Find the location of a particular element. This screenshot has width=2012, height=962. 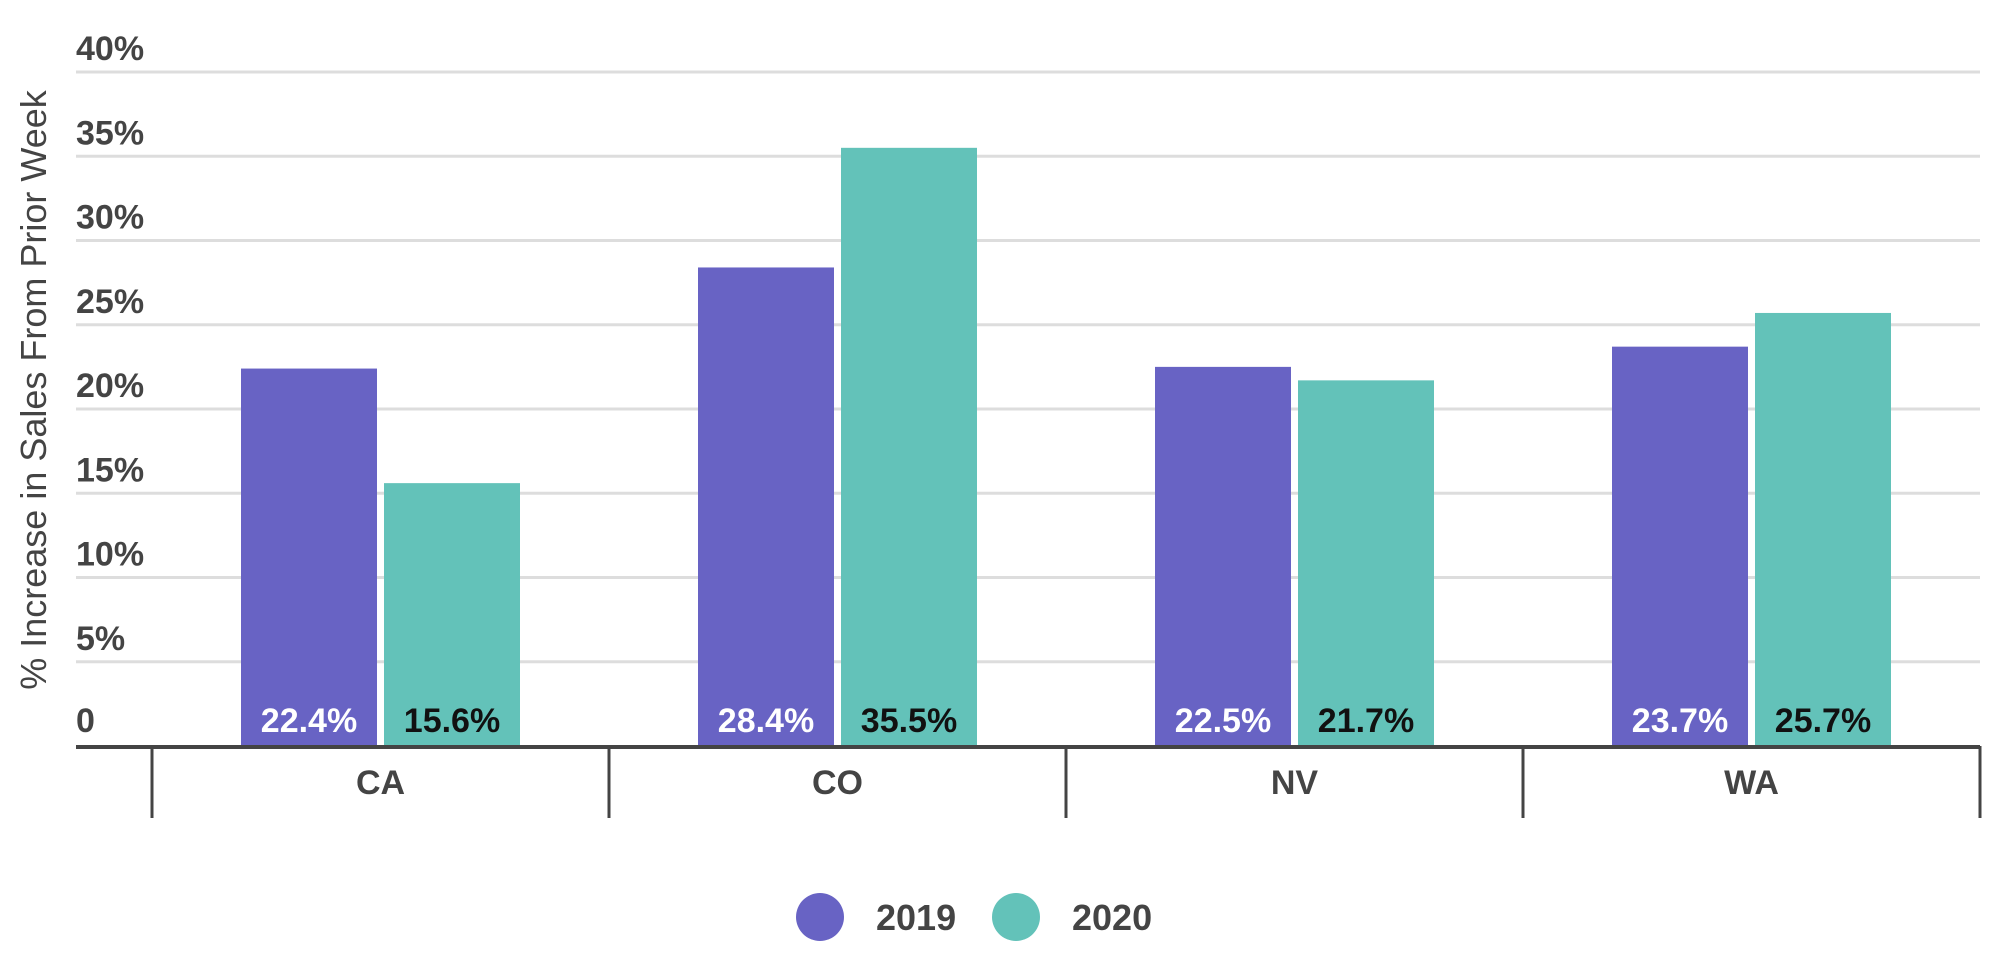

data-label: 22.5% is located at coordinates (1223, 721).